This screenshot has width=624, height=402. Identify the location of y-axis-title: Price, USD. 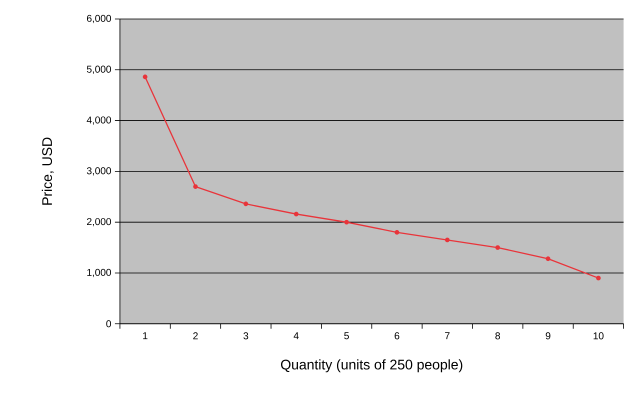
(48, 171).